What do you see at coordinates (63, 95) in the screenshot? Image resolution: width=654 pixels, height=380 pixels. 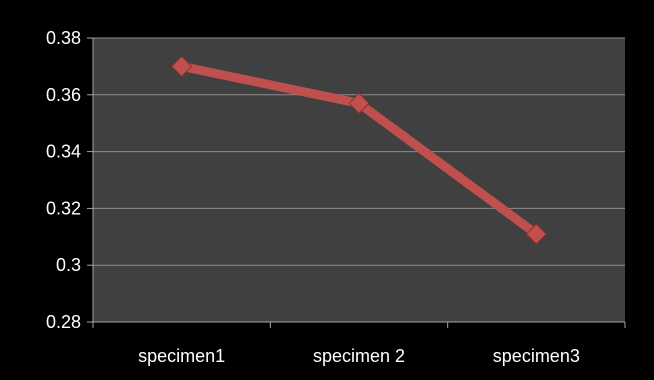 I see `y-tick-label: 0.36` at bounding box center [63, 95].